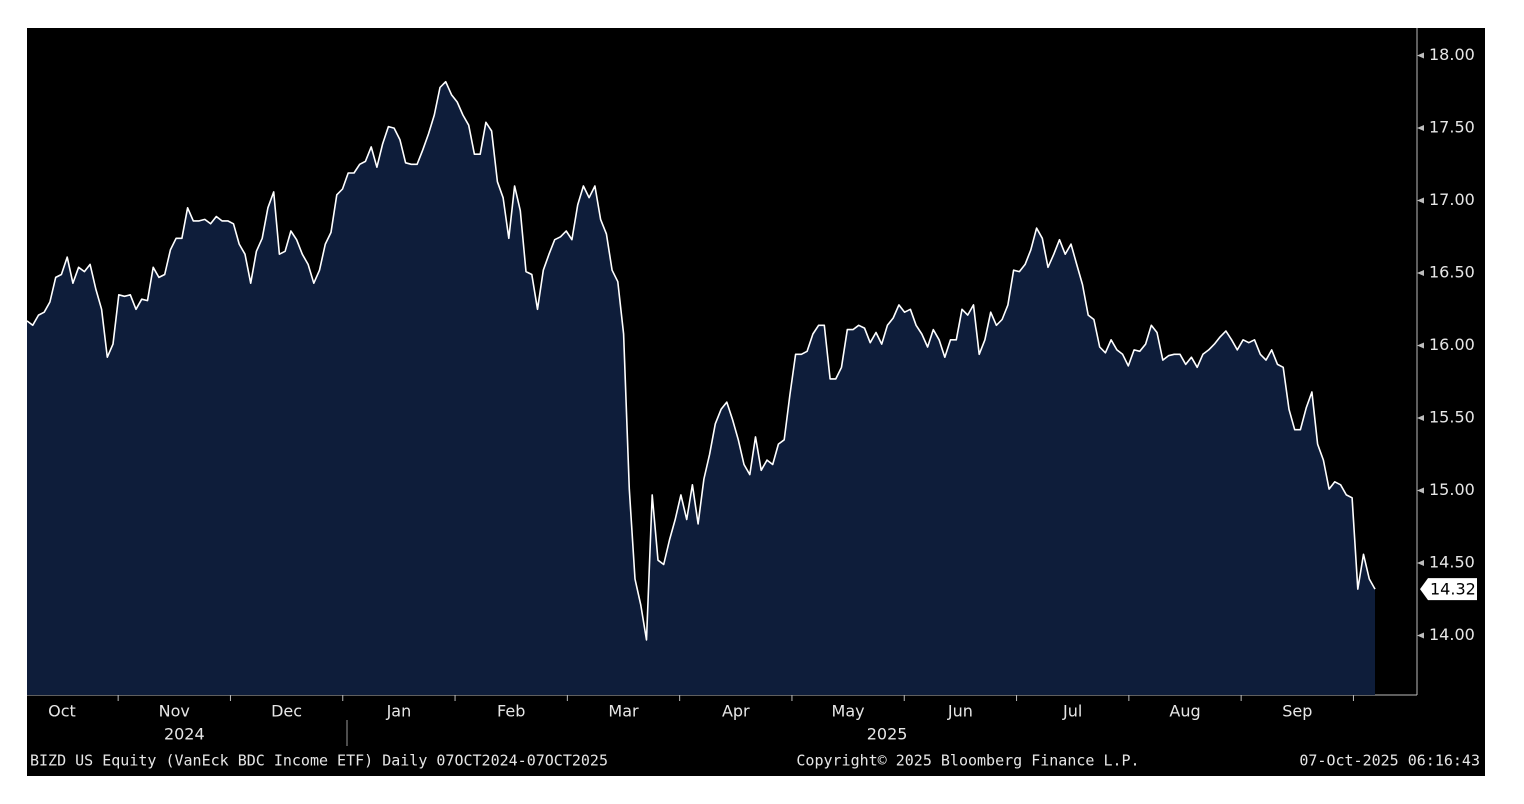  I want to click on x-tick-label: May, so click(848, 711).